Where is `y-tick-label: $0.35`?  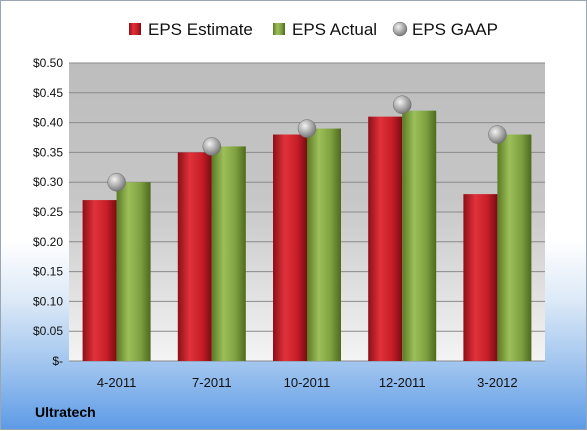
y-tick-label: $0.35 is located at coordinates (48, 152).